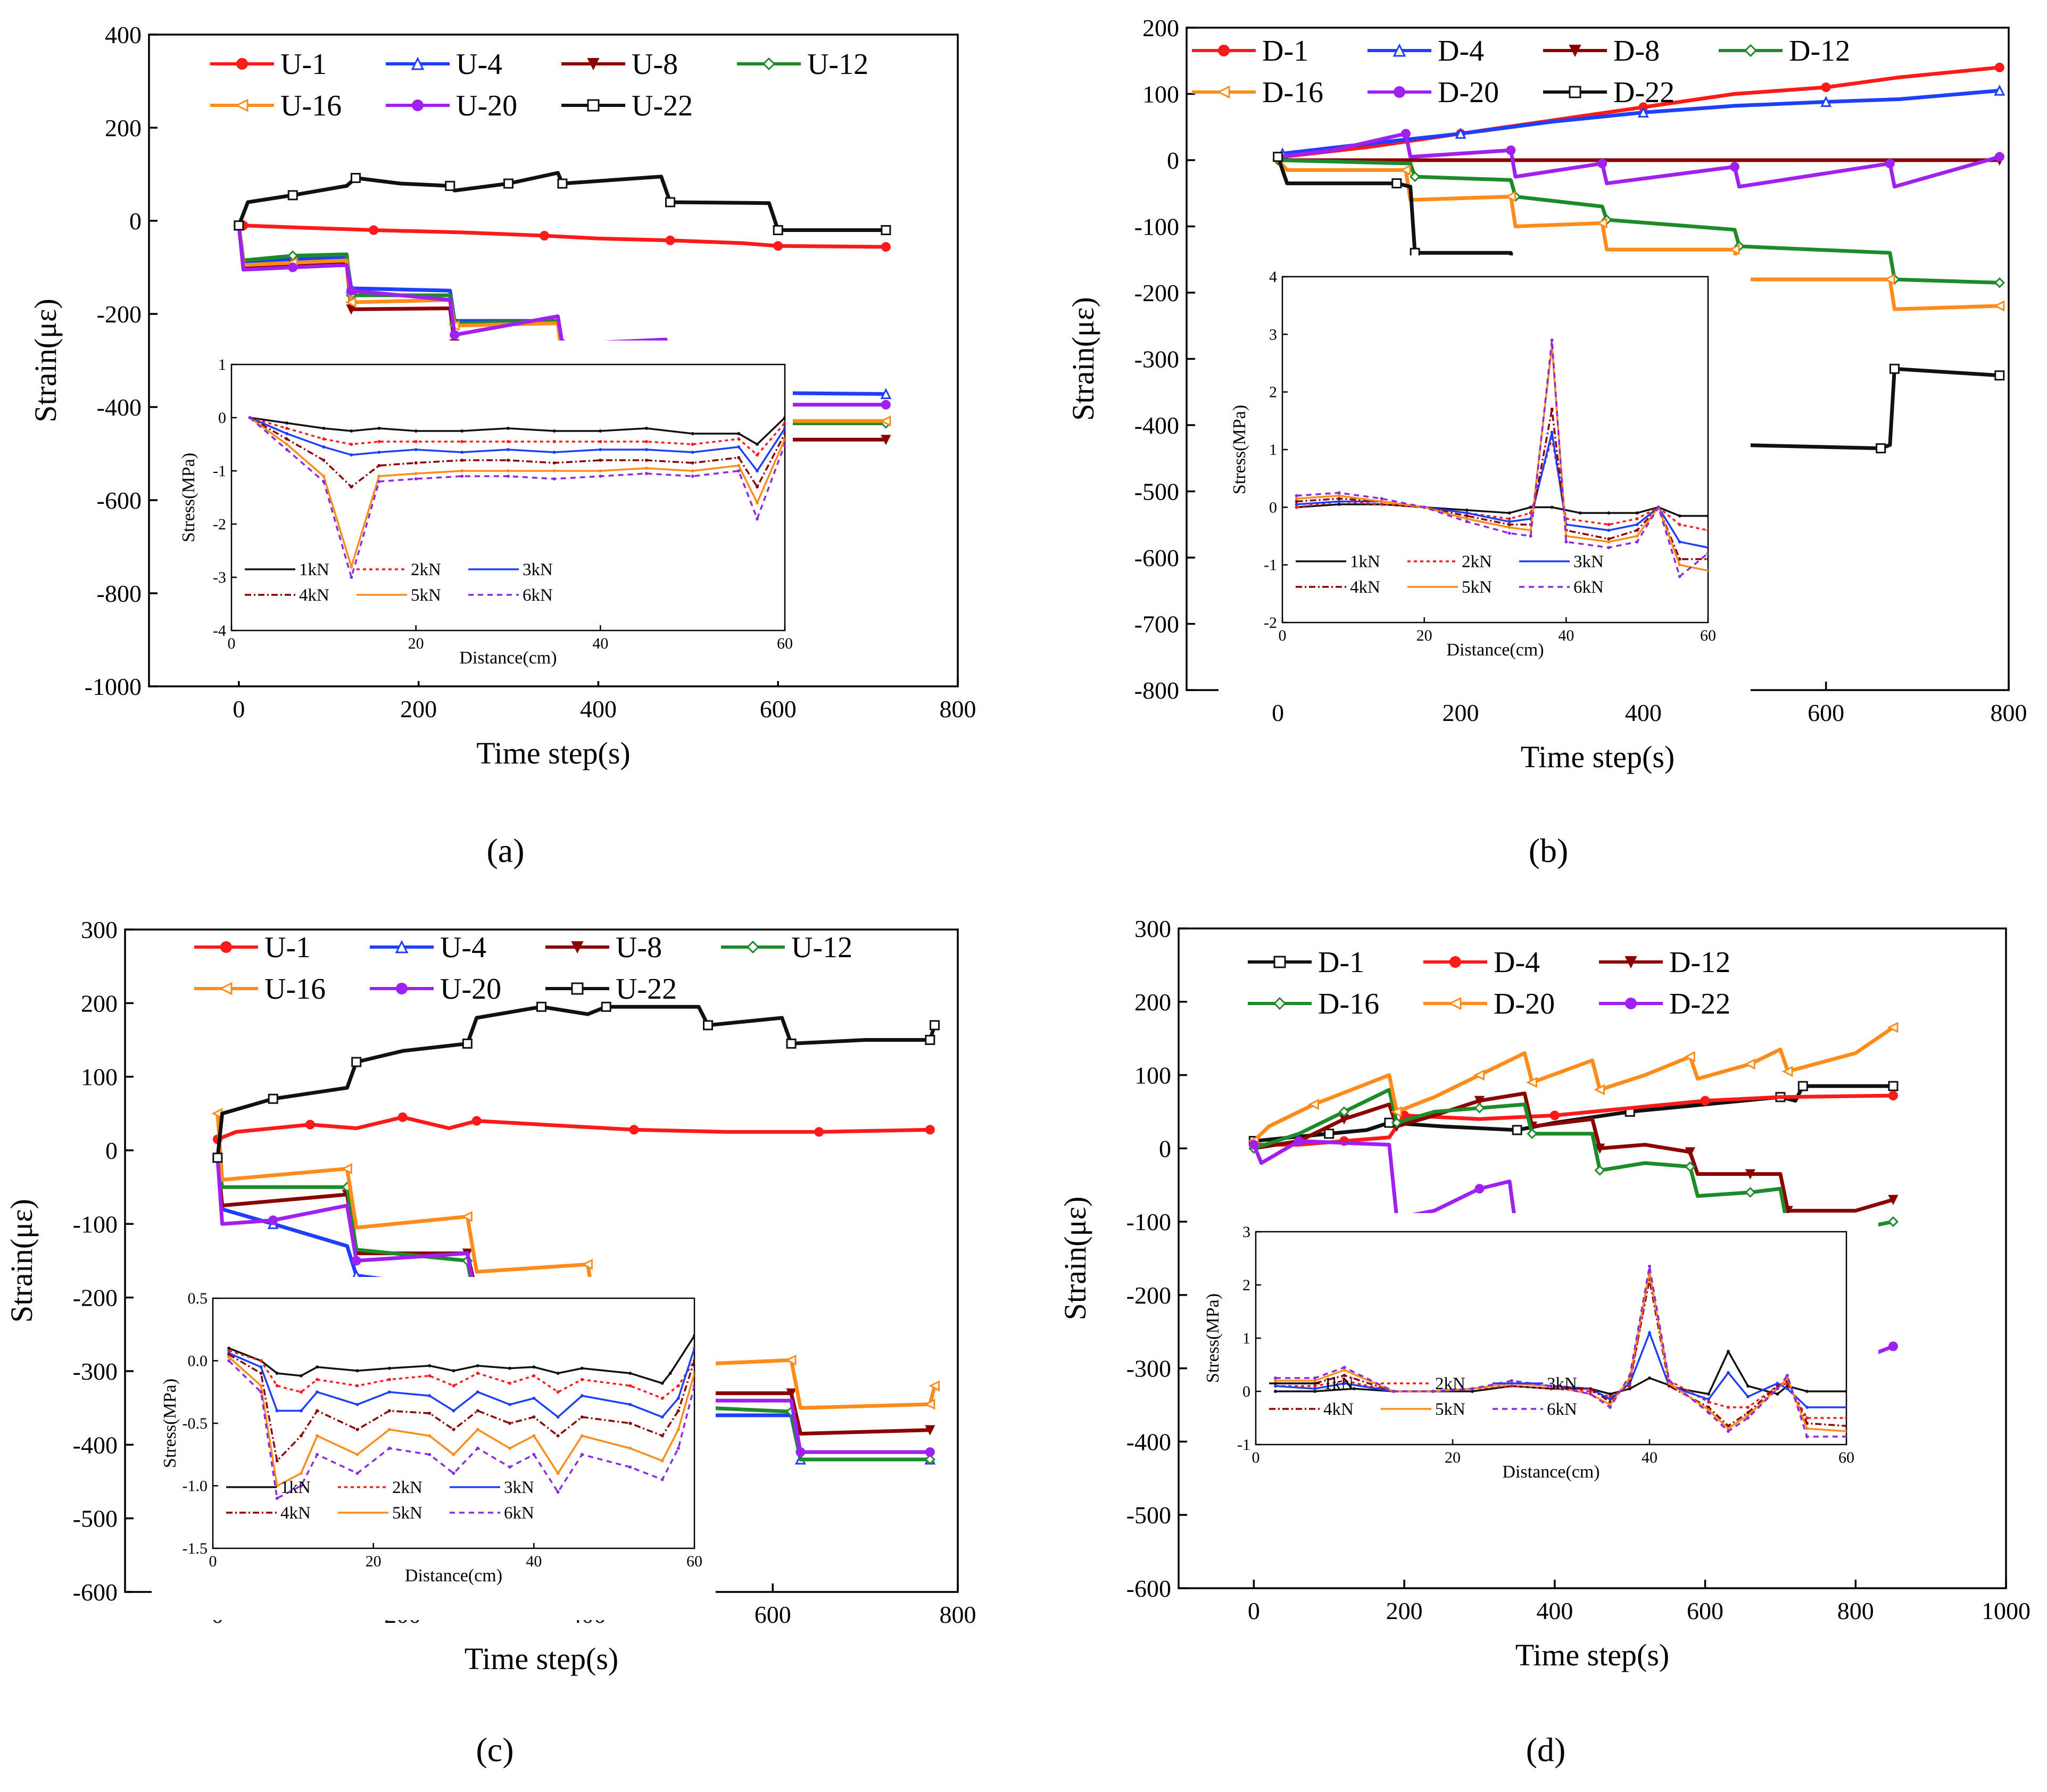 The image size is (2047, 1792). What do you see at coordinates (1468, 93) in the screenshot?
I see `panel-b-legend-label: D-20` at bounding box center [1468, 93].